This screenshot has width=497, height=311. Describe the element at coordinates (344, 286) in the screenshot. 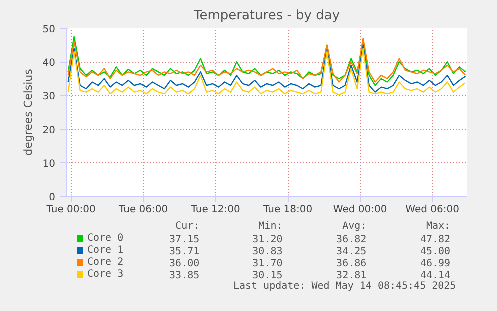

I see `text: Last update: Wed May 14 08:45:45 2025` at that location.